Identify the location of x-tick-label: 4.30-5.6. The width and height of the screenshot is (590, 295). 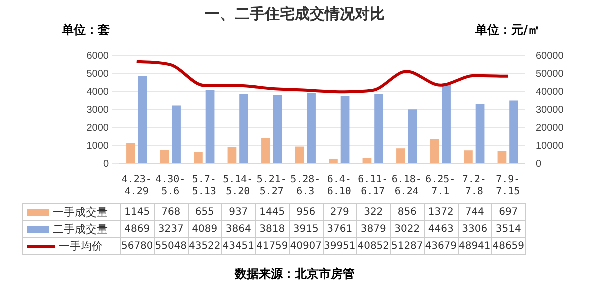
(171, 186).